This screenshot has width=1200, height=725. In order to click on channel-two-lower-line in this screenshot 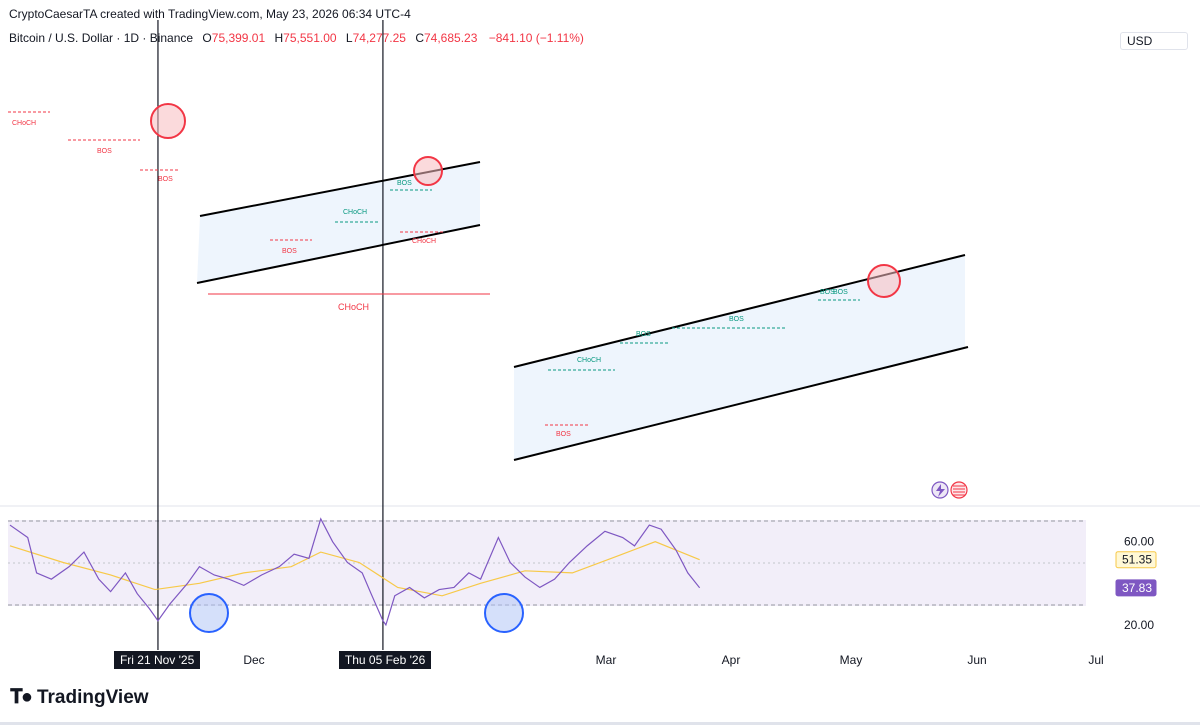, I will do `click(741, 403)`.